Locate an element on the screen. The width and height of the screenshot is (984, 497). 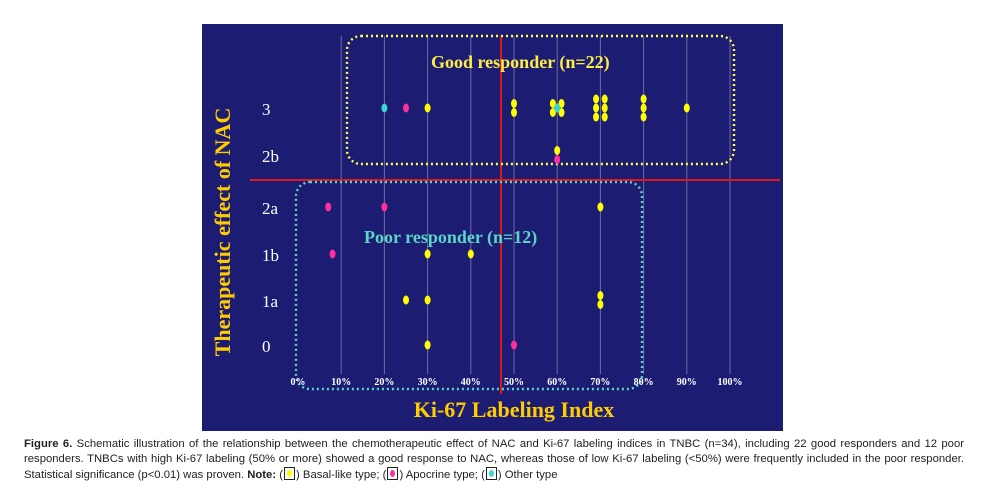
good-responder-label: Good responder (n=22) is located at coordinates (520, 62).